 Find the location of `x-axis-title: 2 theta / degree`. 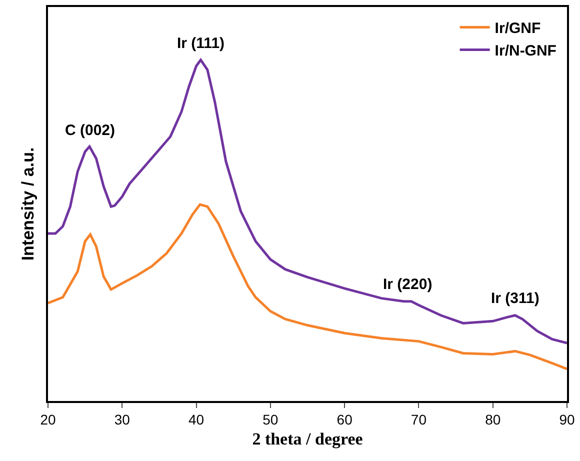

x-axis-title: 2 theta / degree is located at coordinates (308, 438).